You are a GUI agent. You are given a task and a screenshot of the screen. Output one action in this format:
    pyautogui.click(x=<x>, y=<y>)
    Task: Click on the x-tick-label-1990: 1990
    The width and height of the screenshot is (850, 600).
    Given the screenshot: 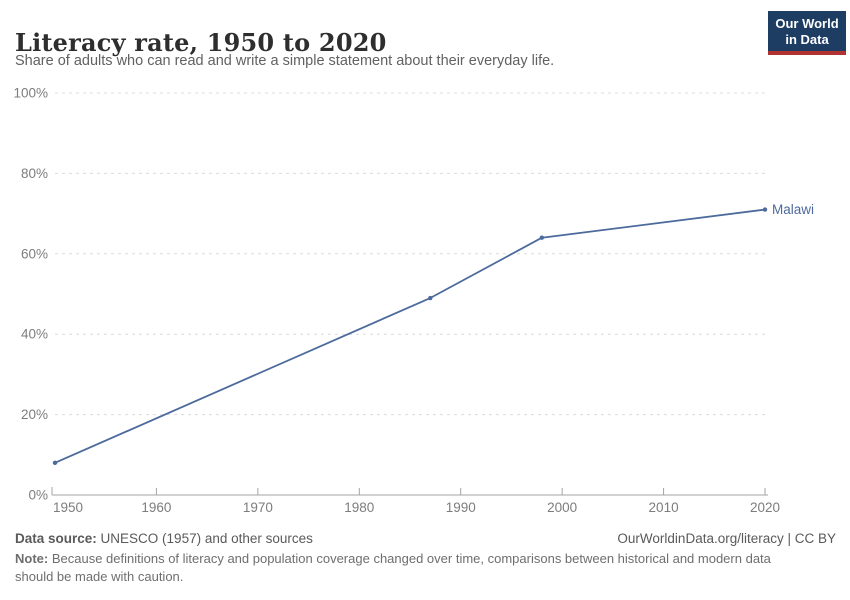 What is the action you would take?
    pyautogui.click(x=461, y=507)
    